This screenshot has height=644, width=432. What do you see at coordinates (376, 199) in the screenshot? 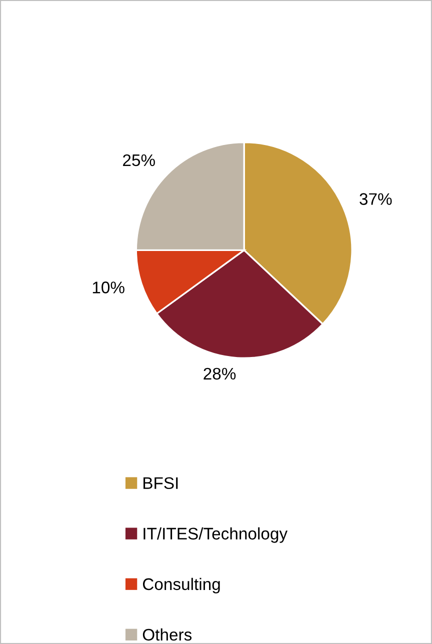
I see `data-label: 37%` at bounding box center [376, 199].